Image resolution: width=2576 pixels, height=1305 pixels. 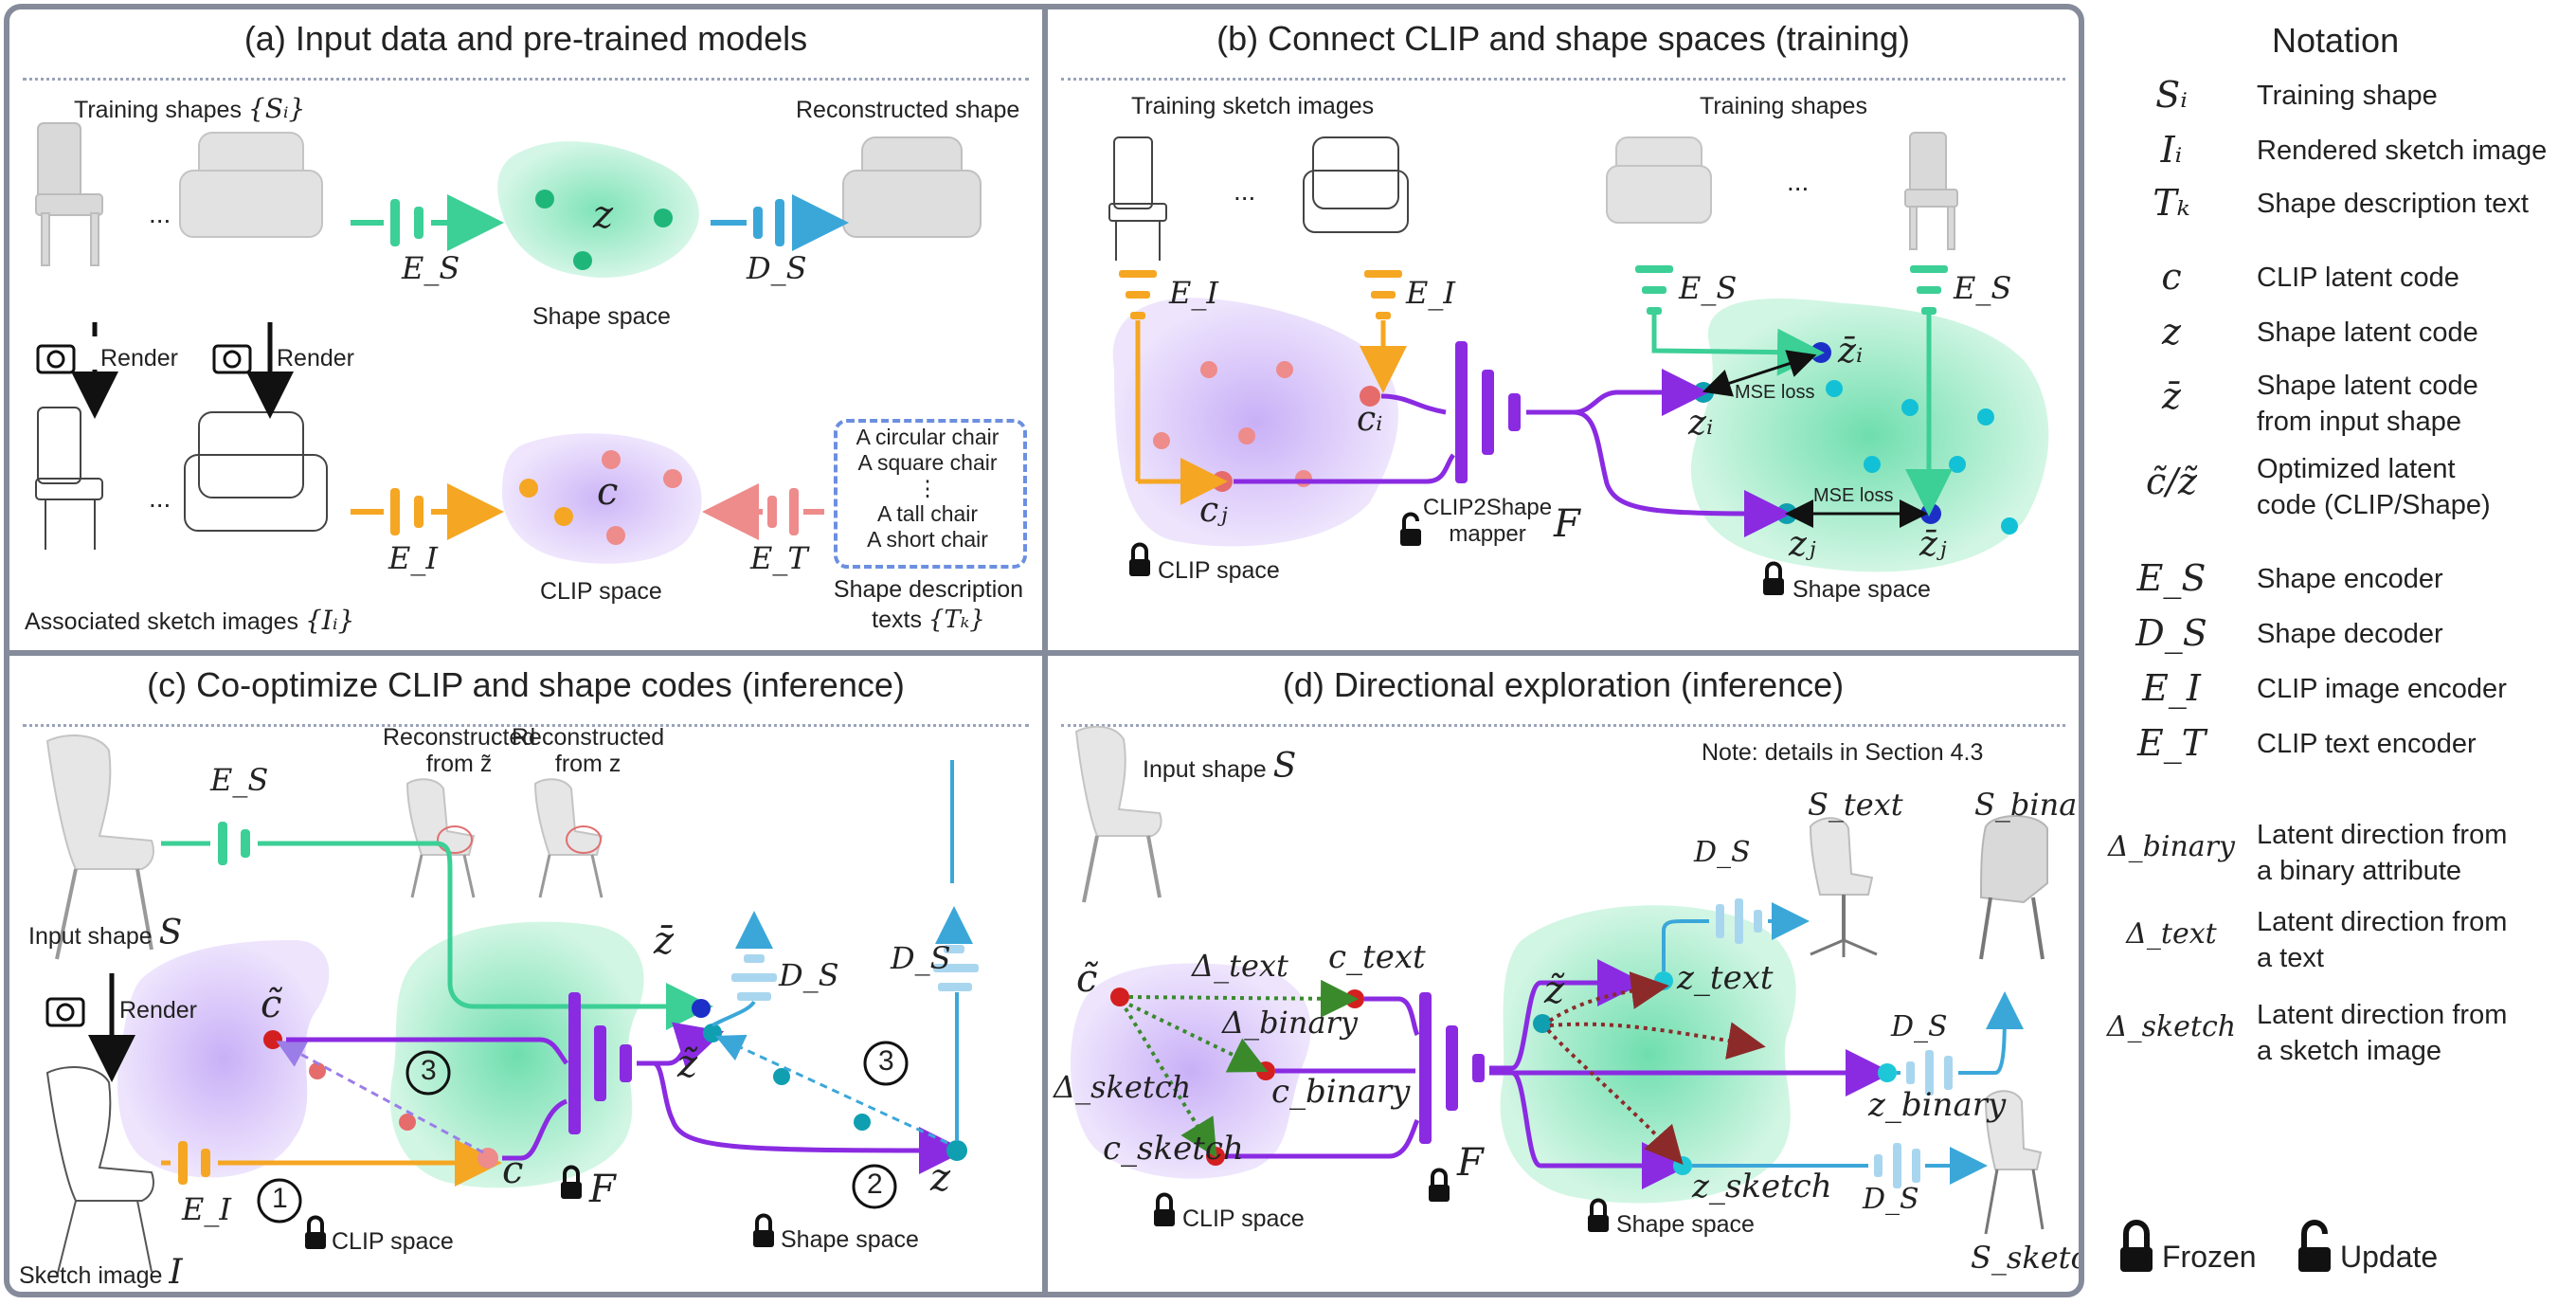 I want to click on panel-divider-horizontal, so click(x=1044, y=653).